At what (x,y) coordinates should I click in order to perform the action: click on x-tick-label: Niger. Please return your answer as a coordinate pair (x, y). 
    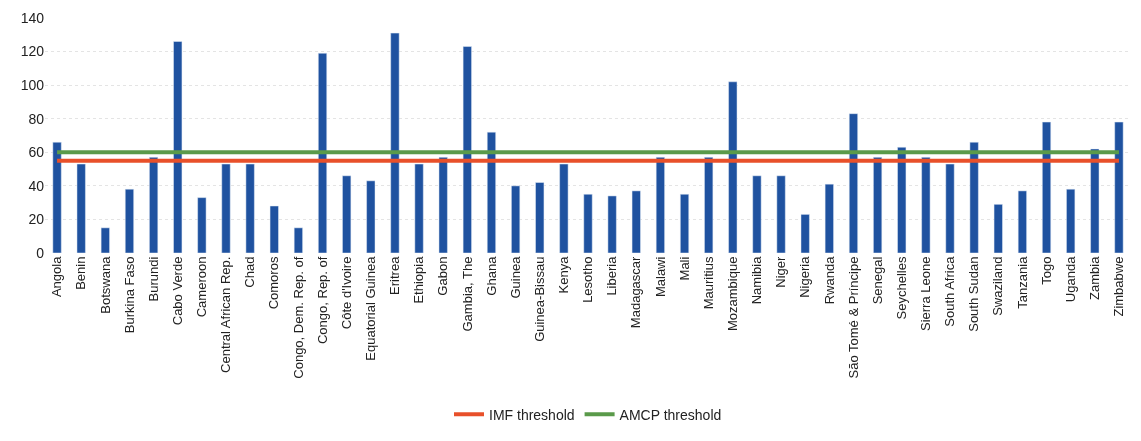
    Looking at the image, I should click on (781, 271).